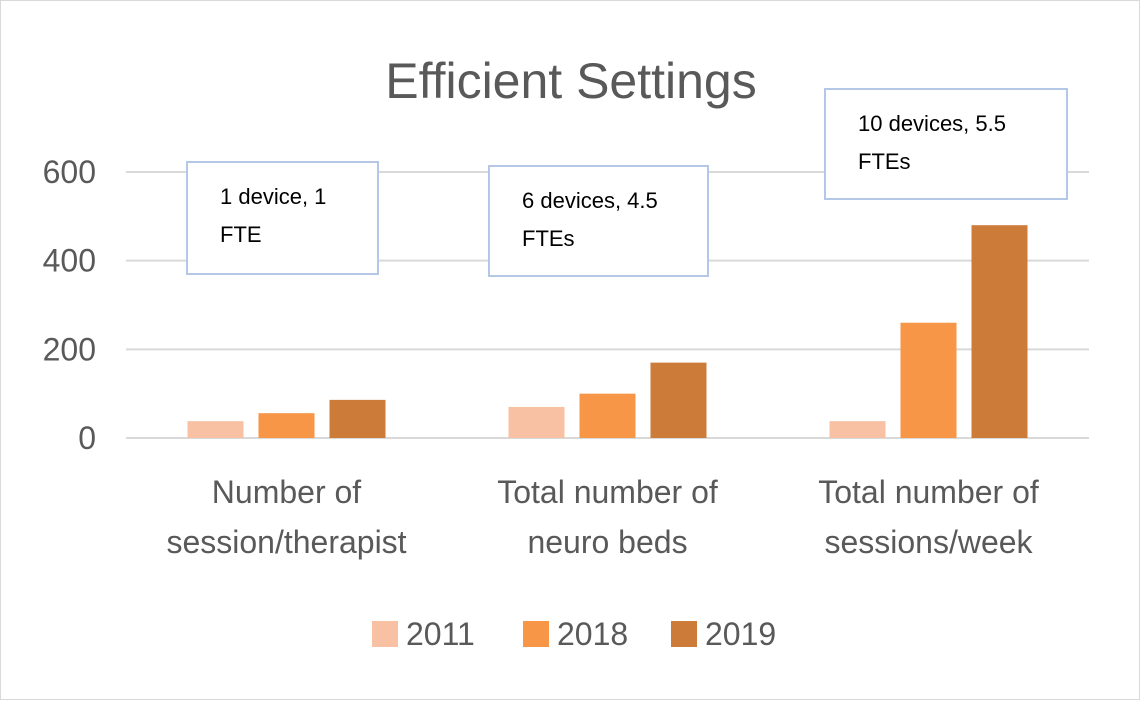 The height and width of the screenshot is (701, 1140). Describe the element at coordinates (69, 172) in the screenshot. I see `y-tick-label: 600` at that location.